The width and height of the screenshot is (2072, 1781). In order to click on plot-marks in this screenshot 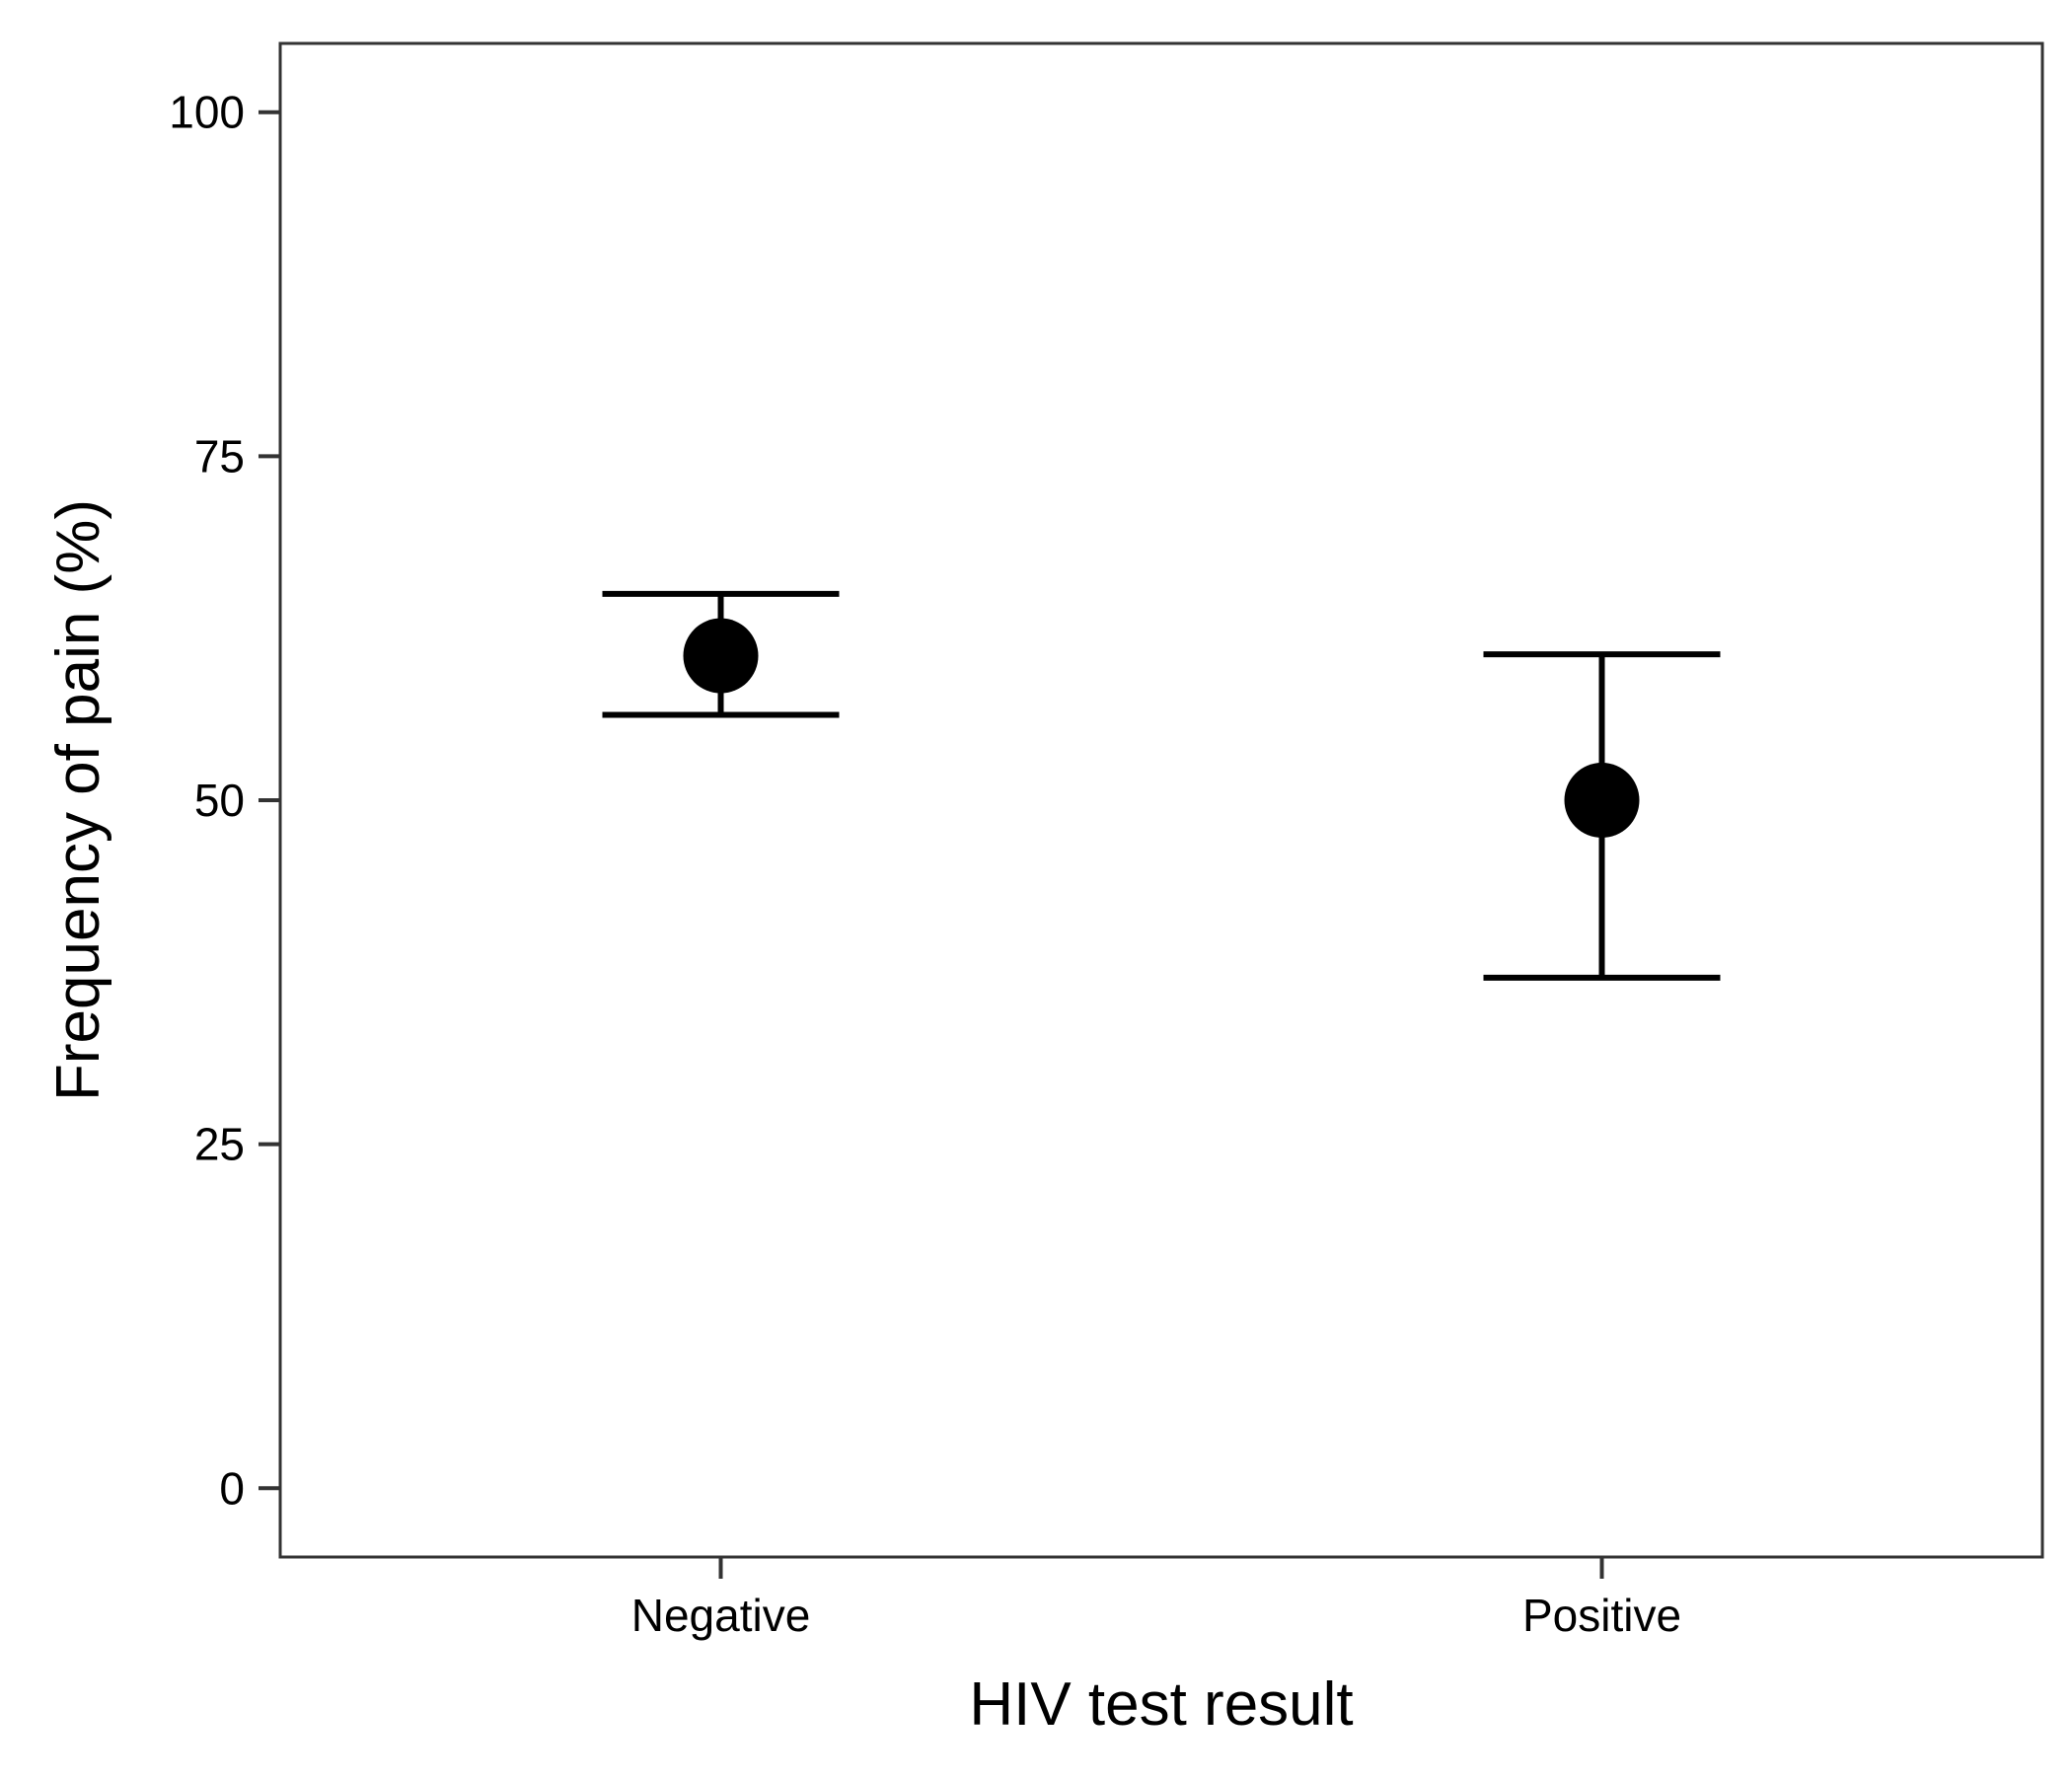, I will do `click(1162, 786)`.